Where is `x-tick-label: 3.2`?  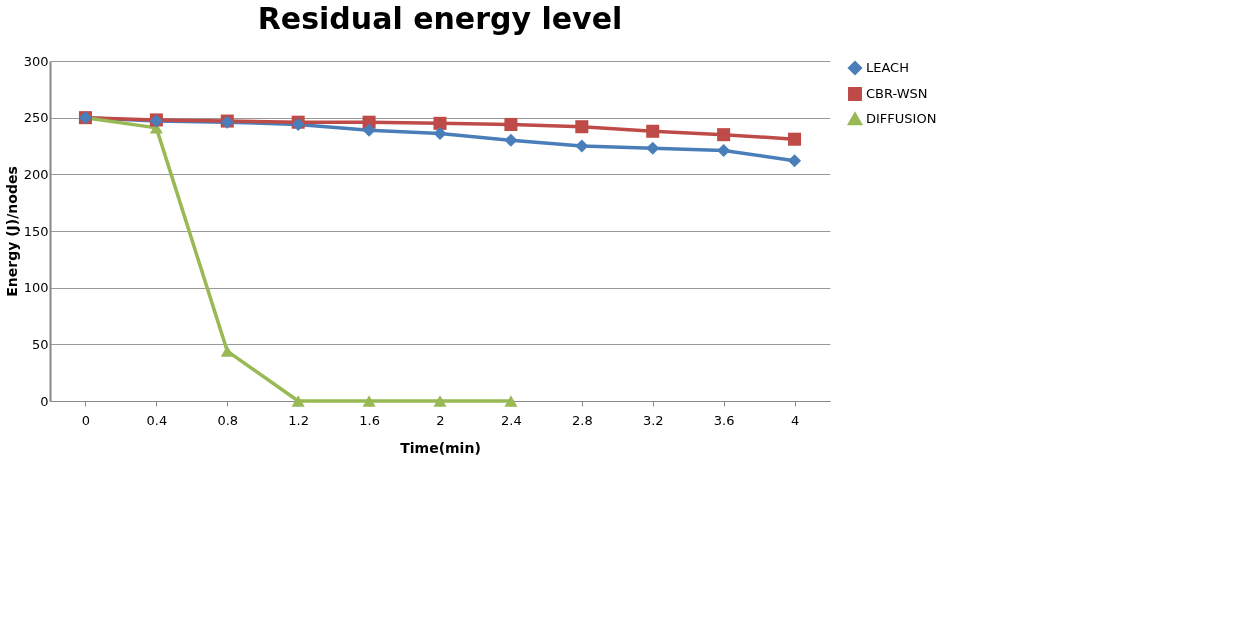
x-tick-label: 3.2 is located at coordinates (653, 420).